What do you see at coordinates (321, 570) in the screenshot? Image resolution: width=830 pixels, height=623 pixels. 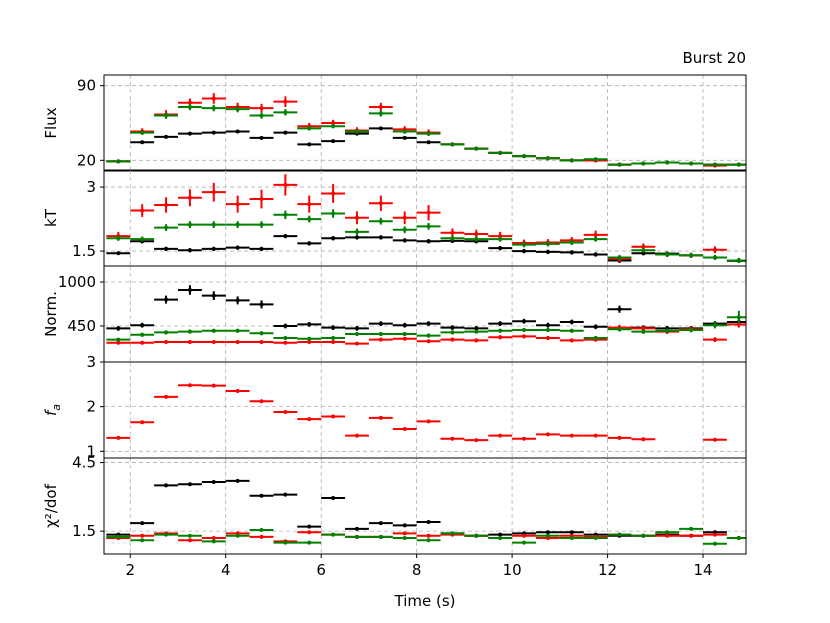 I see `x-tick-label: 6` at bounding box center [321, 570].